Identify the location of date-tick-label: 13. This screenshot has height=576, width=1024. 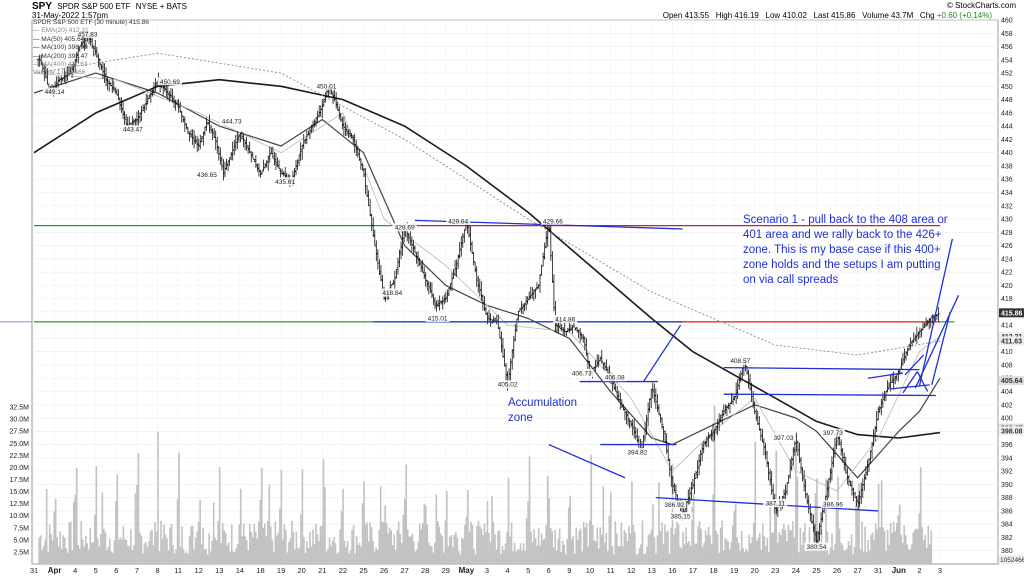
(652, 570).